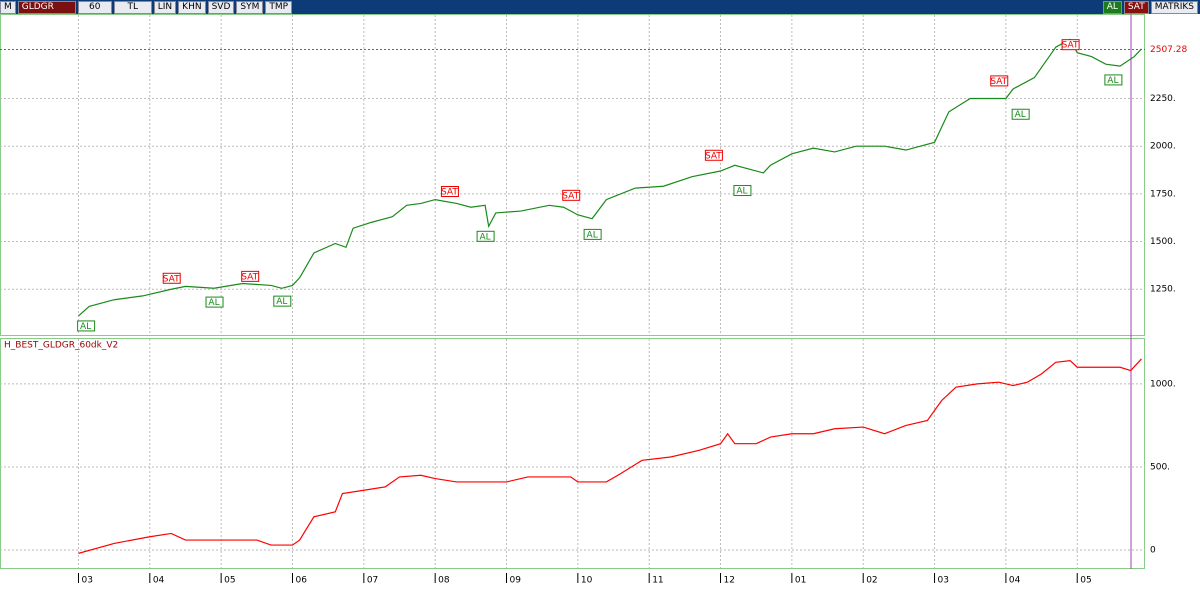 This screenshot has height=595, width=1200. Describe the element at coordinates (1163, 290) in the screenshot. I see `y-tick-label: 1250.` at that location.